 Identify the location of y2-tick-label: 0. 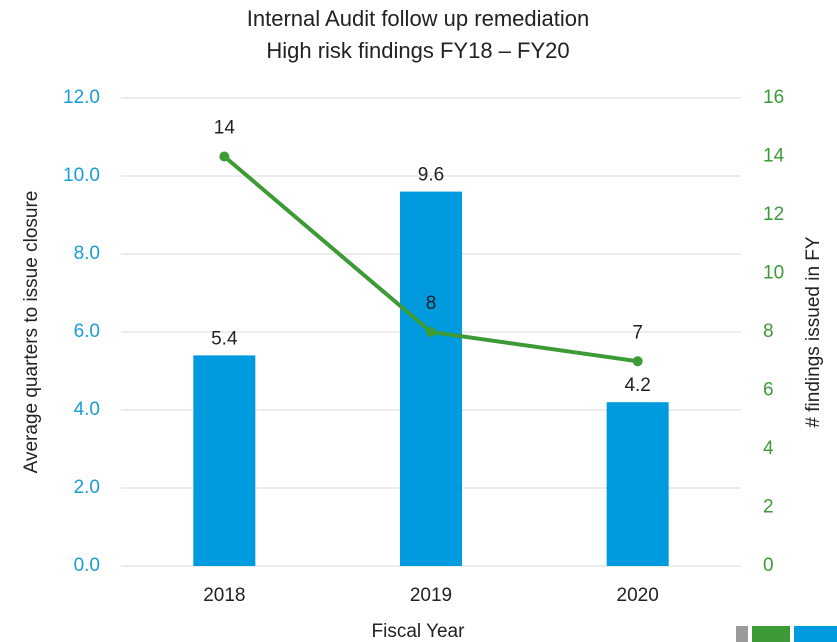
(768, 565).